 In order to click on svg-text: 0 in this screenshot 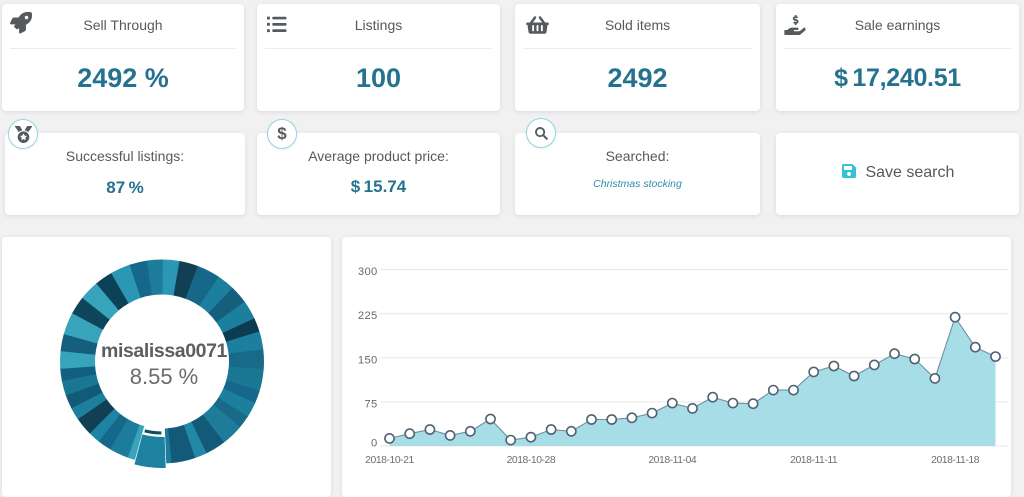, I will do `click(374, 444)`.